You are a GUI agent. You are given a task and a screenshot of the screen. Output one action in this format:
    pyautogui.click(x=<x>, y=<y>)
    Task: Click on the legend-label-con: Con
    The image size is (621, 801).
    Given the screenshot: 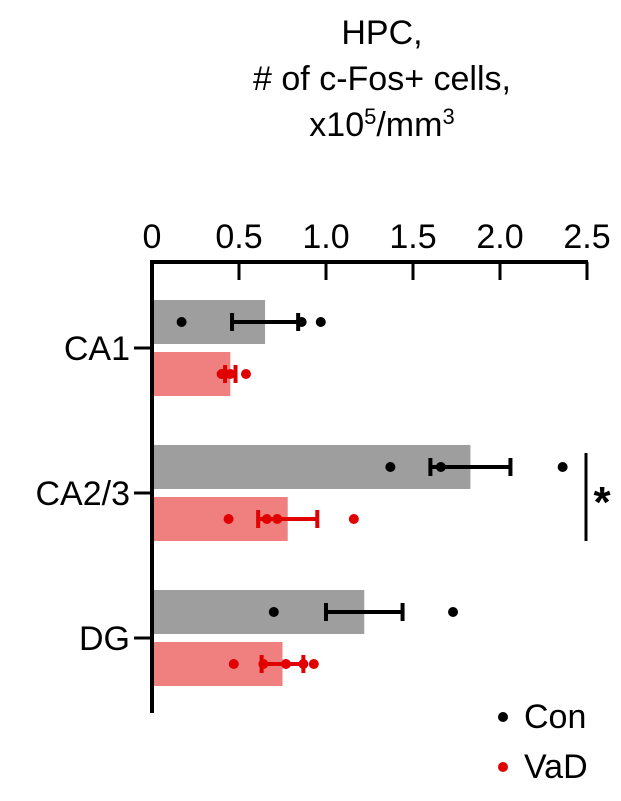 What is the action you would take?
    pyautogui.click(x=555, y=716)
    